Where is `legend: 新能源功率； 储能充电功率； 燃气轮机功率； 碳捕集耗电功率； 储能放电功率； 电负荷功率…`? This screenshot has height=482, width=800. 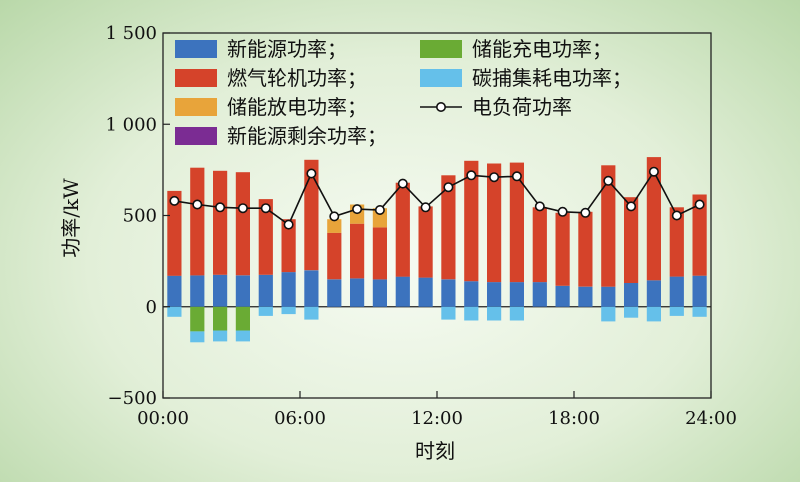 legend: 新能源功率； 储能充电功率； 燃气轮机功率； 碳捕集耗电功率； 储能放电功率； 电负荷功率… is located at coordinates (403, 92).